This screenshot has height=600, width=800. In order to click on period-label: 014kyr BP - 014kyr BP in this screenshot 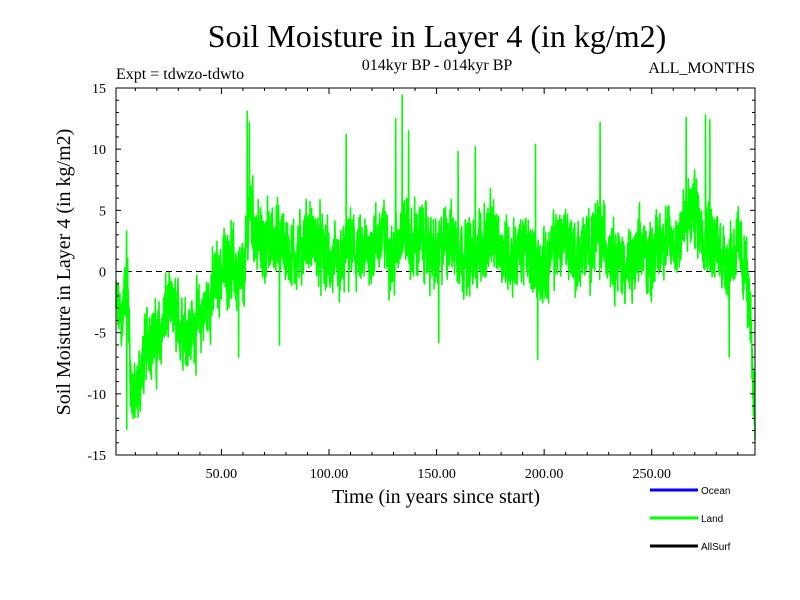, I will do `click(437, 65)`.